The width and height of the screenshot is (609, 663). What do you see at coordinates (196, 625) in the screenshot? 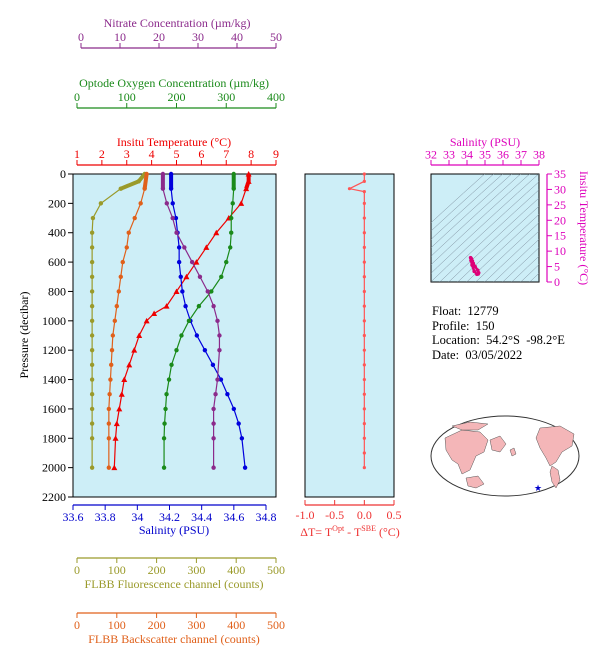
I see `backscatter-tick-label: 300` at bounding box center [196, 625].